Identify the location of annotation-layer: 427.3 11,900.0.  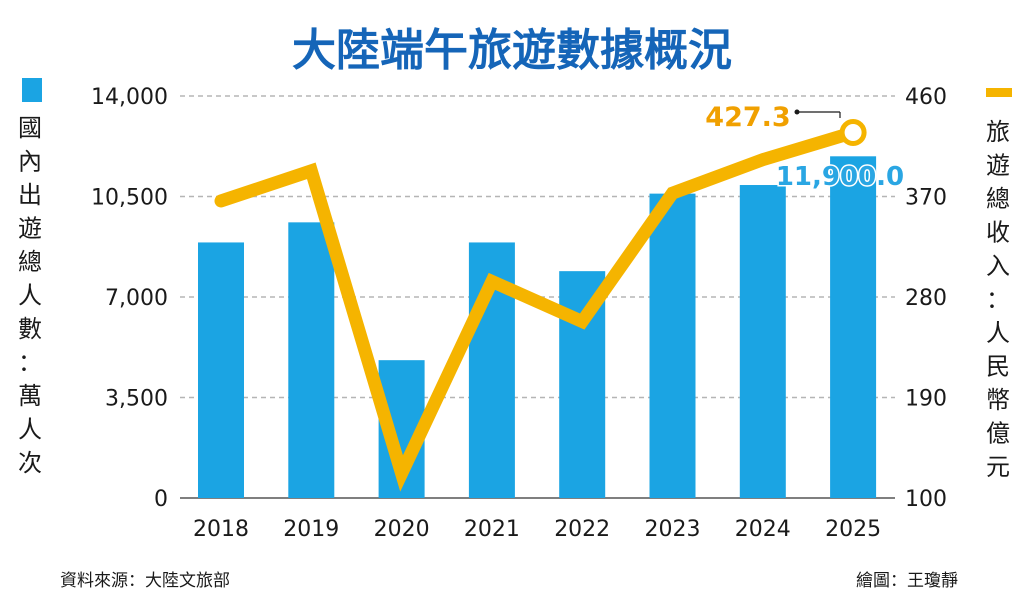
(805, 148).